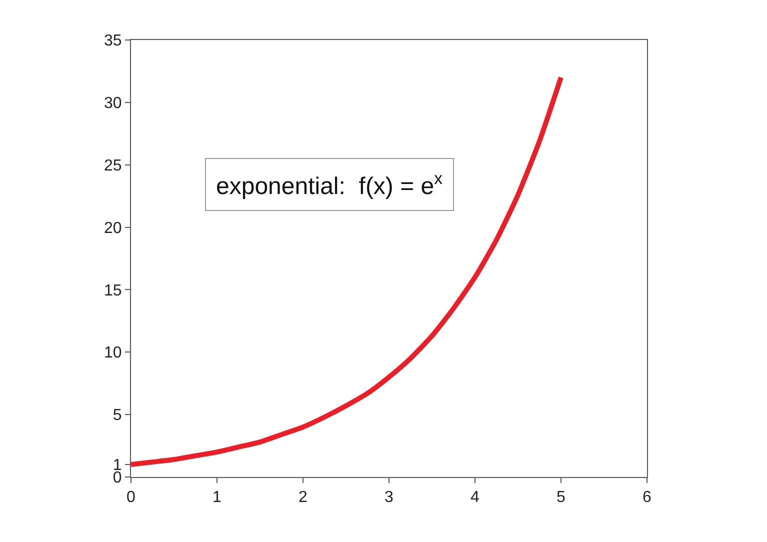  I want to click on y-tick-label: 30, so click(113, 103).